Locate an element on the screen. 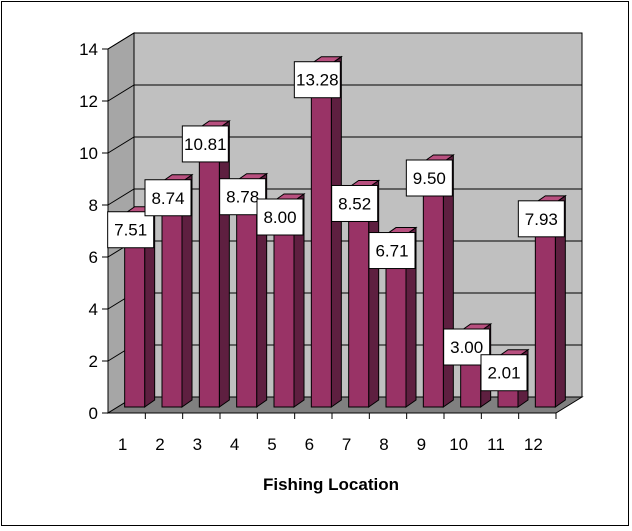 This screenshot has height=531, width=632. data-label-text: 8.00 is located at coordinates (279, 217).